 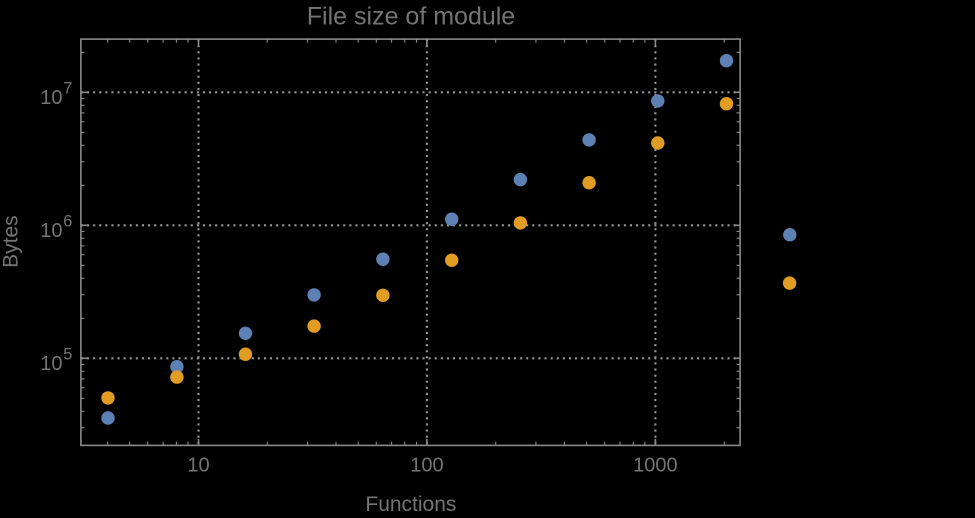 I want to click on svg-text: 7, so click(x=67, y=89).